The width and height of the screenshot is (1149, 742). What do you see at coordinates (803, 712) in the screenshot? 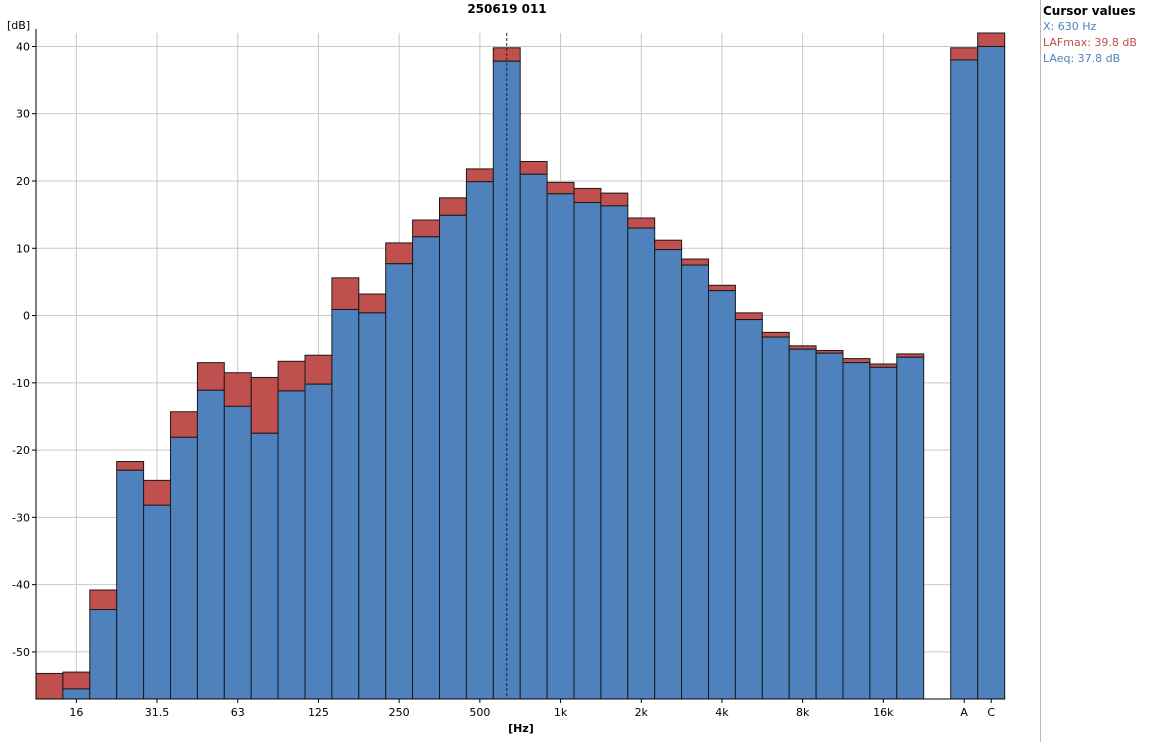
I see `x-tick-label-8k: 8k` at bounding box center [803, 712].